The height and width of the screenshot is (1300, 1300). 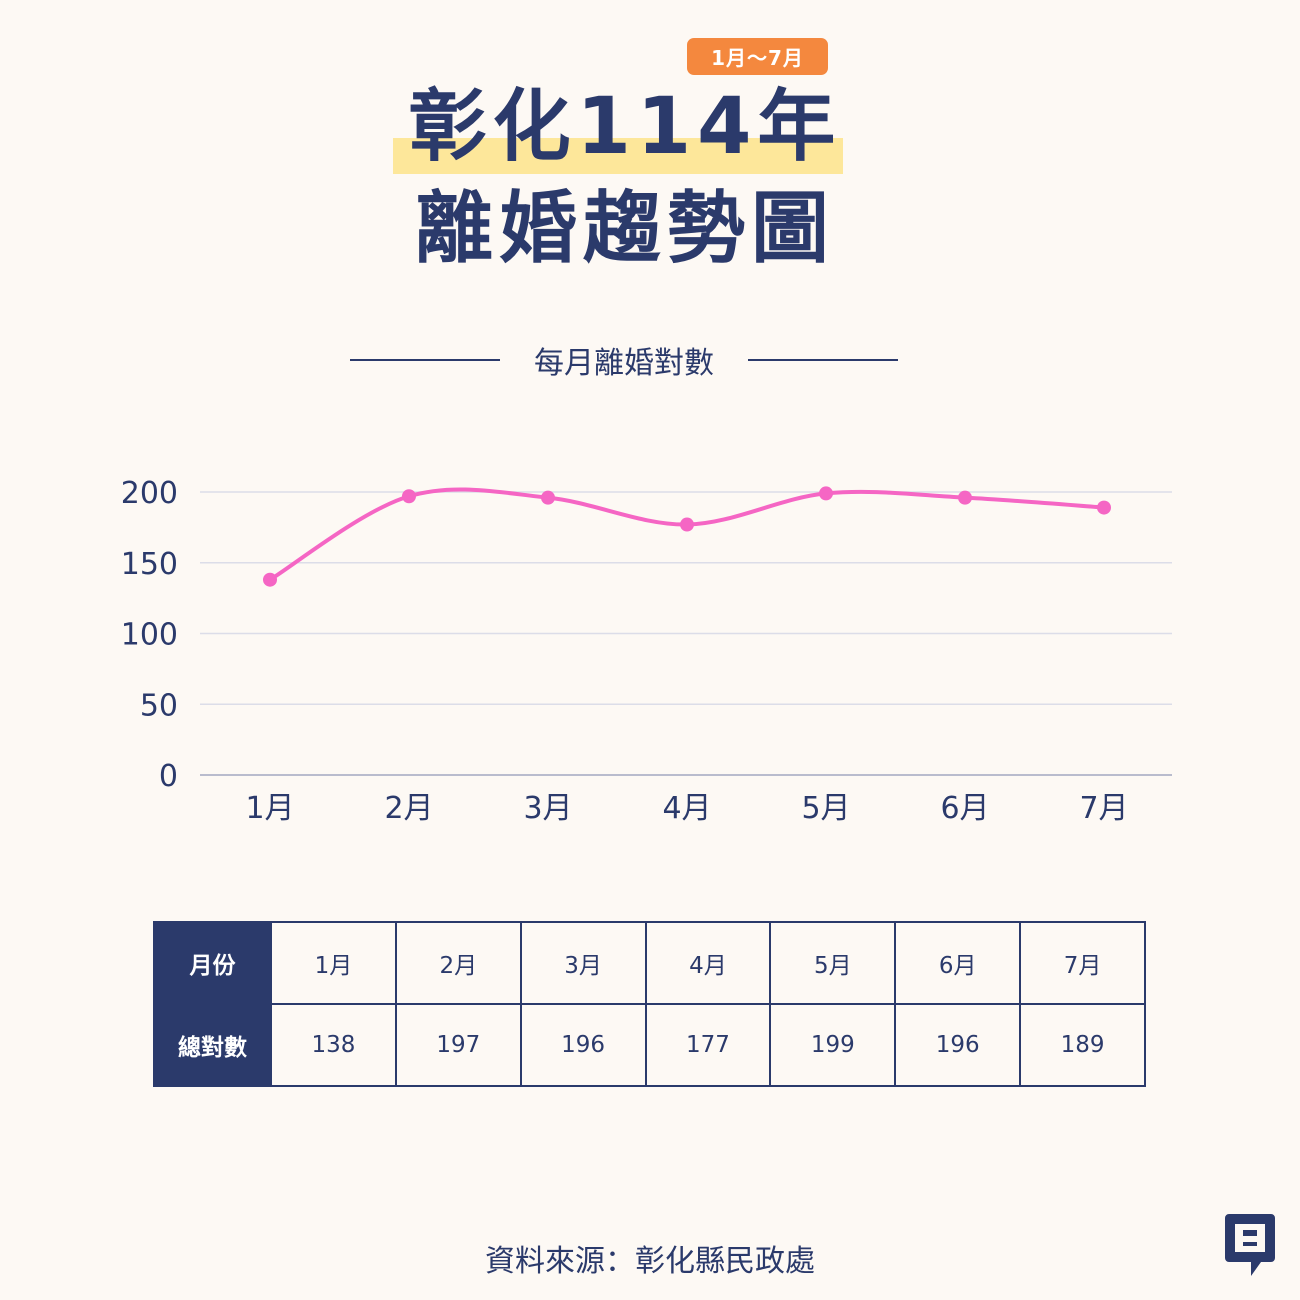 What do you see at coordinates (833, 963) in the screenshot?
I see `table-cell-month: 5月` at bounding box center [833, 963].